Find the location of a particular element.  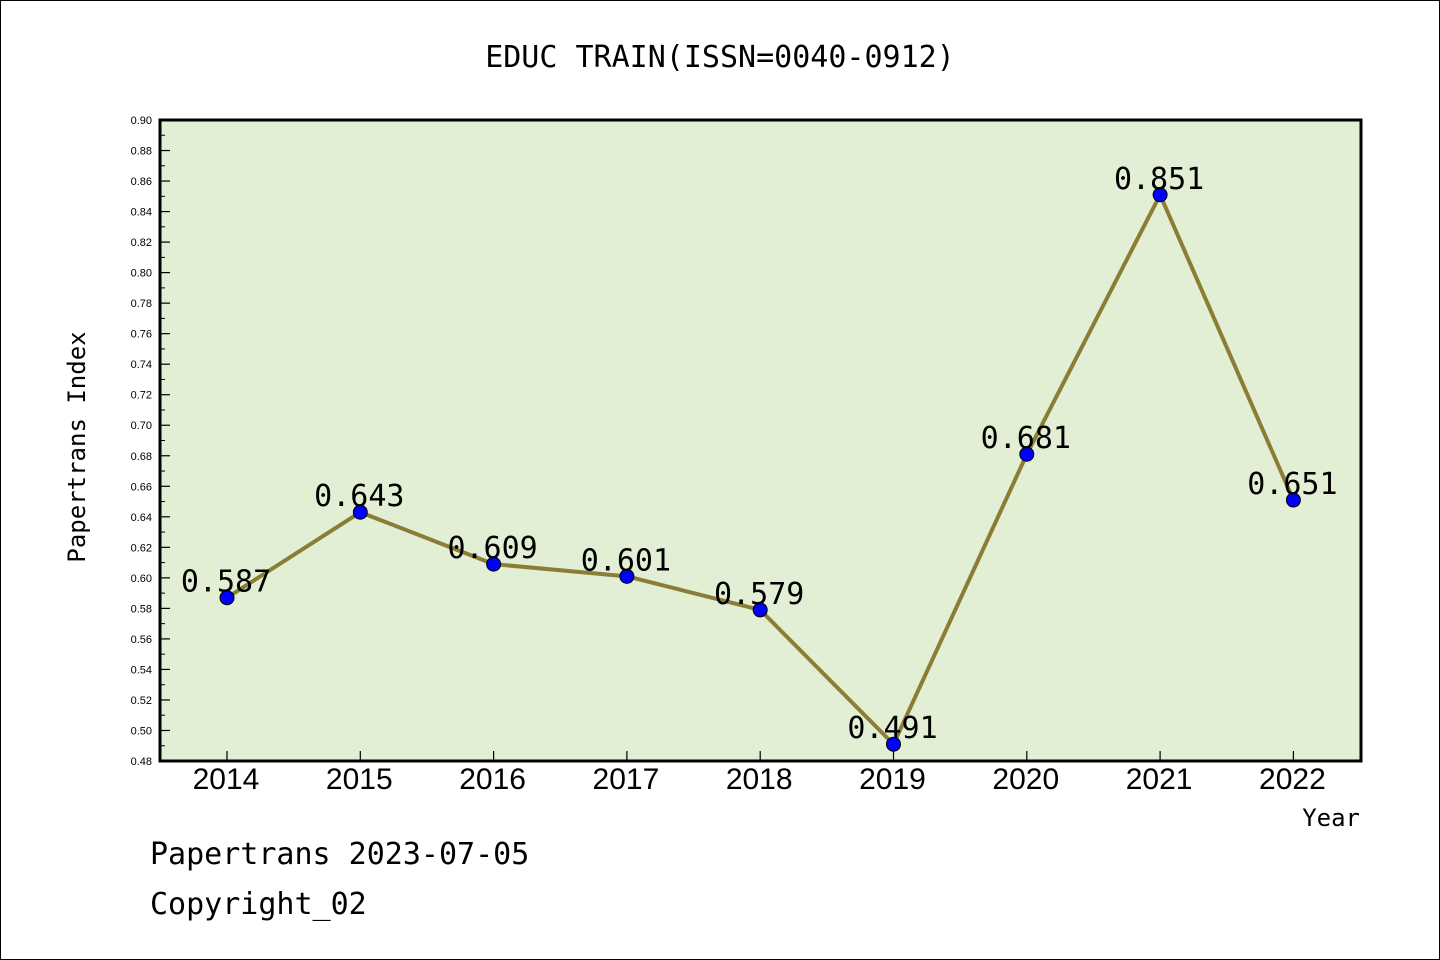

footer-copyright: Copyright_02 is located at coordinates (258, 904).